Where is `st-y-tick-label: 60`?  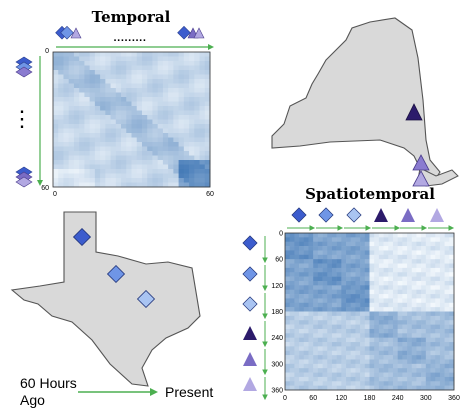
st-y-tick-label: 60 is located at coordinates (279, 260).